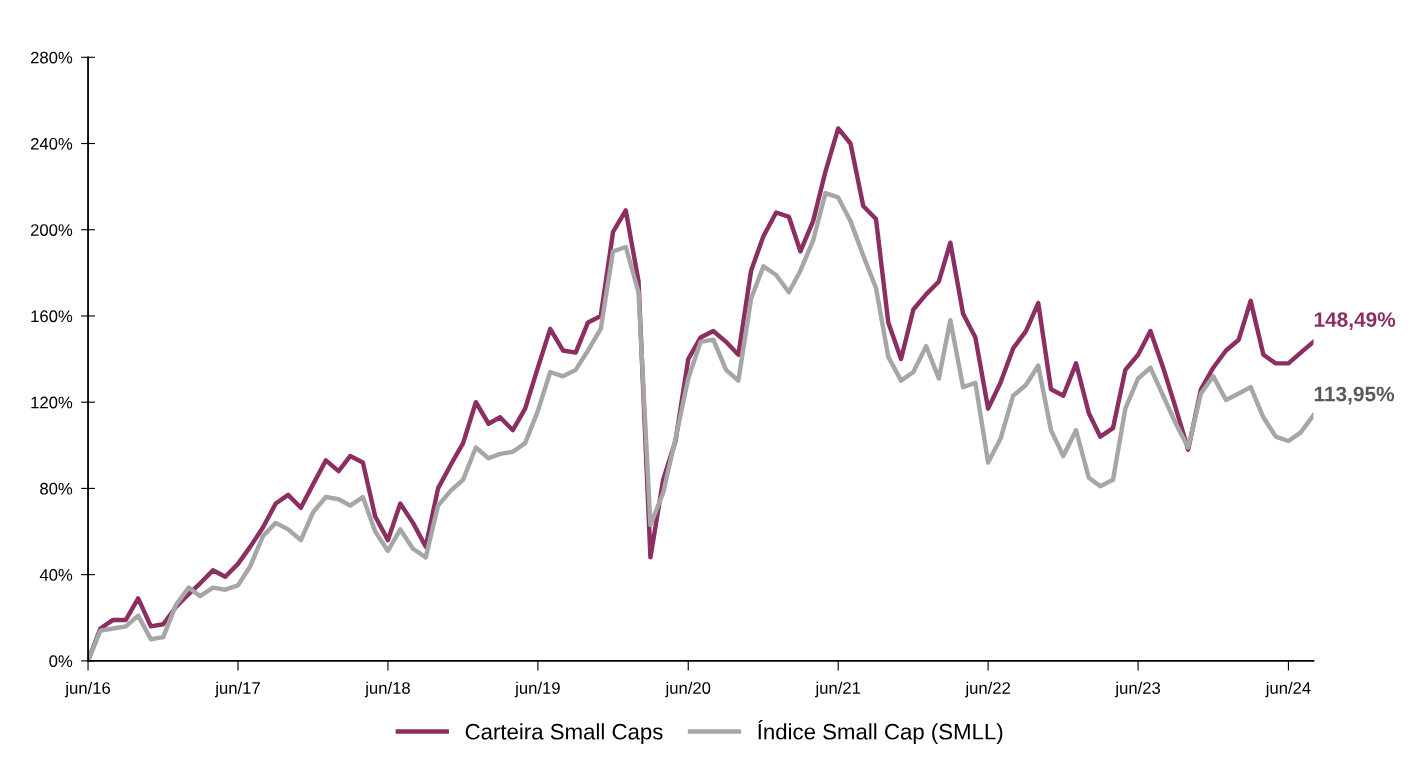  What do you see at coordinates (56, 488) in the screenshot?
I see `y-tick-label: 80%` at bounding box center [56, 488].